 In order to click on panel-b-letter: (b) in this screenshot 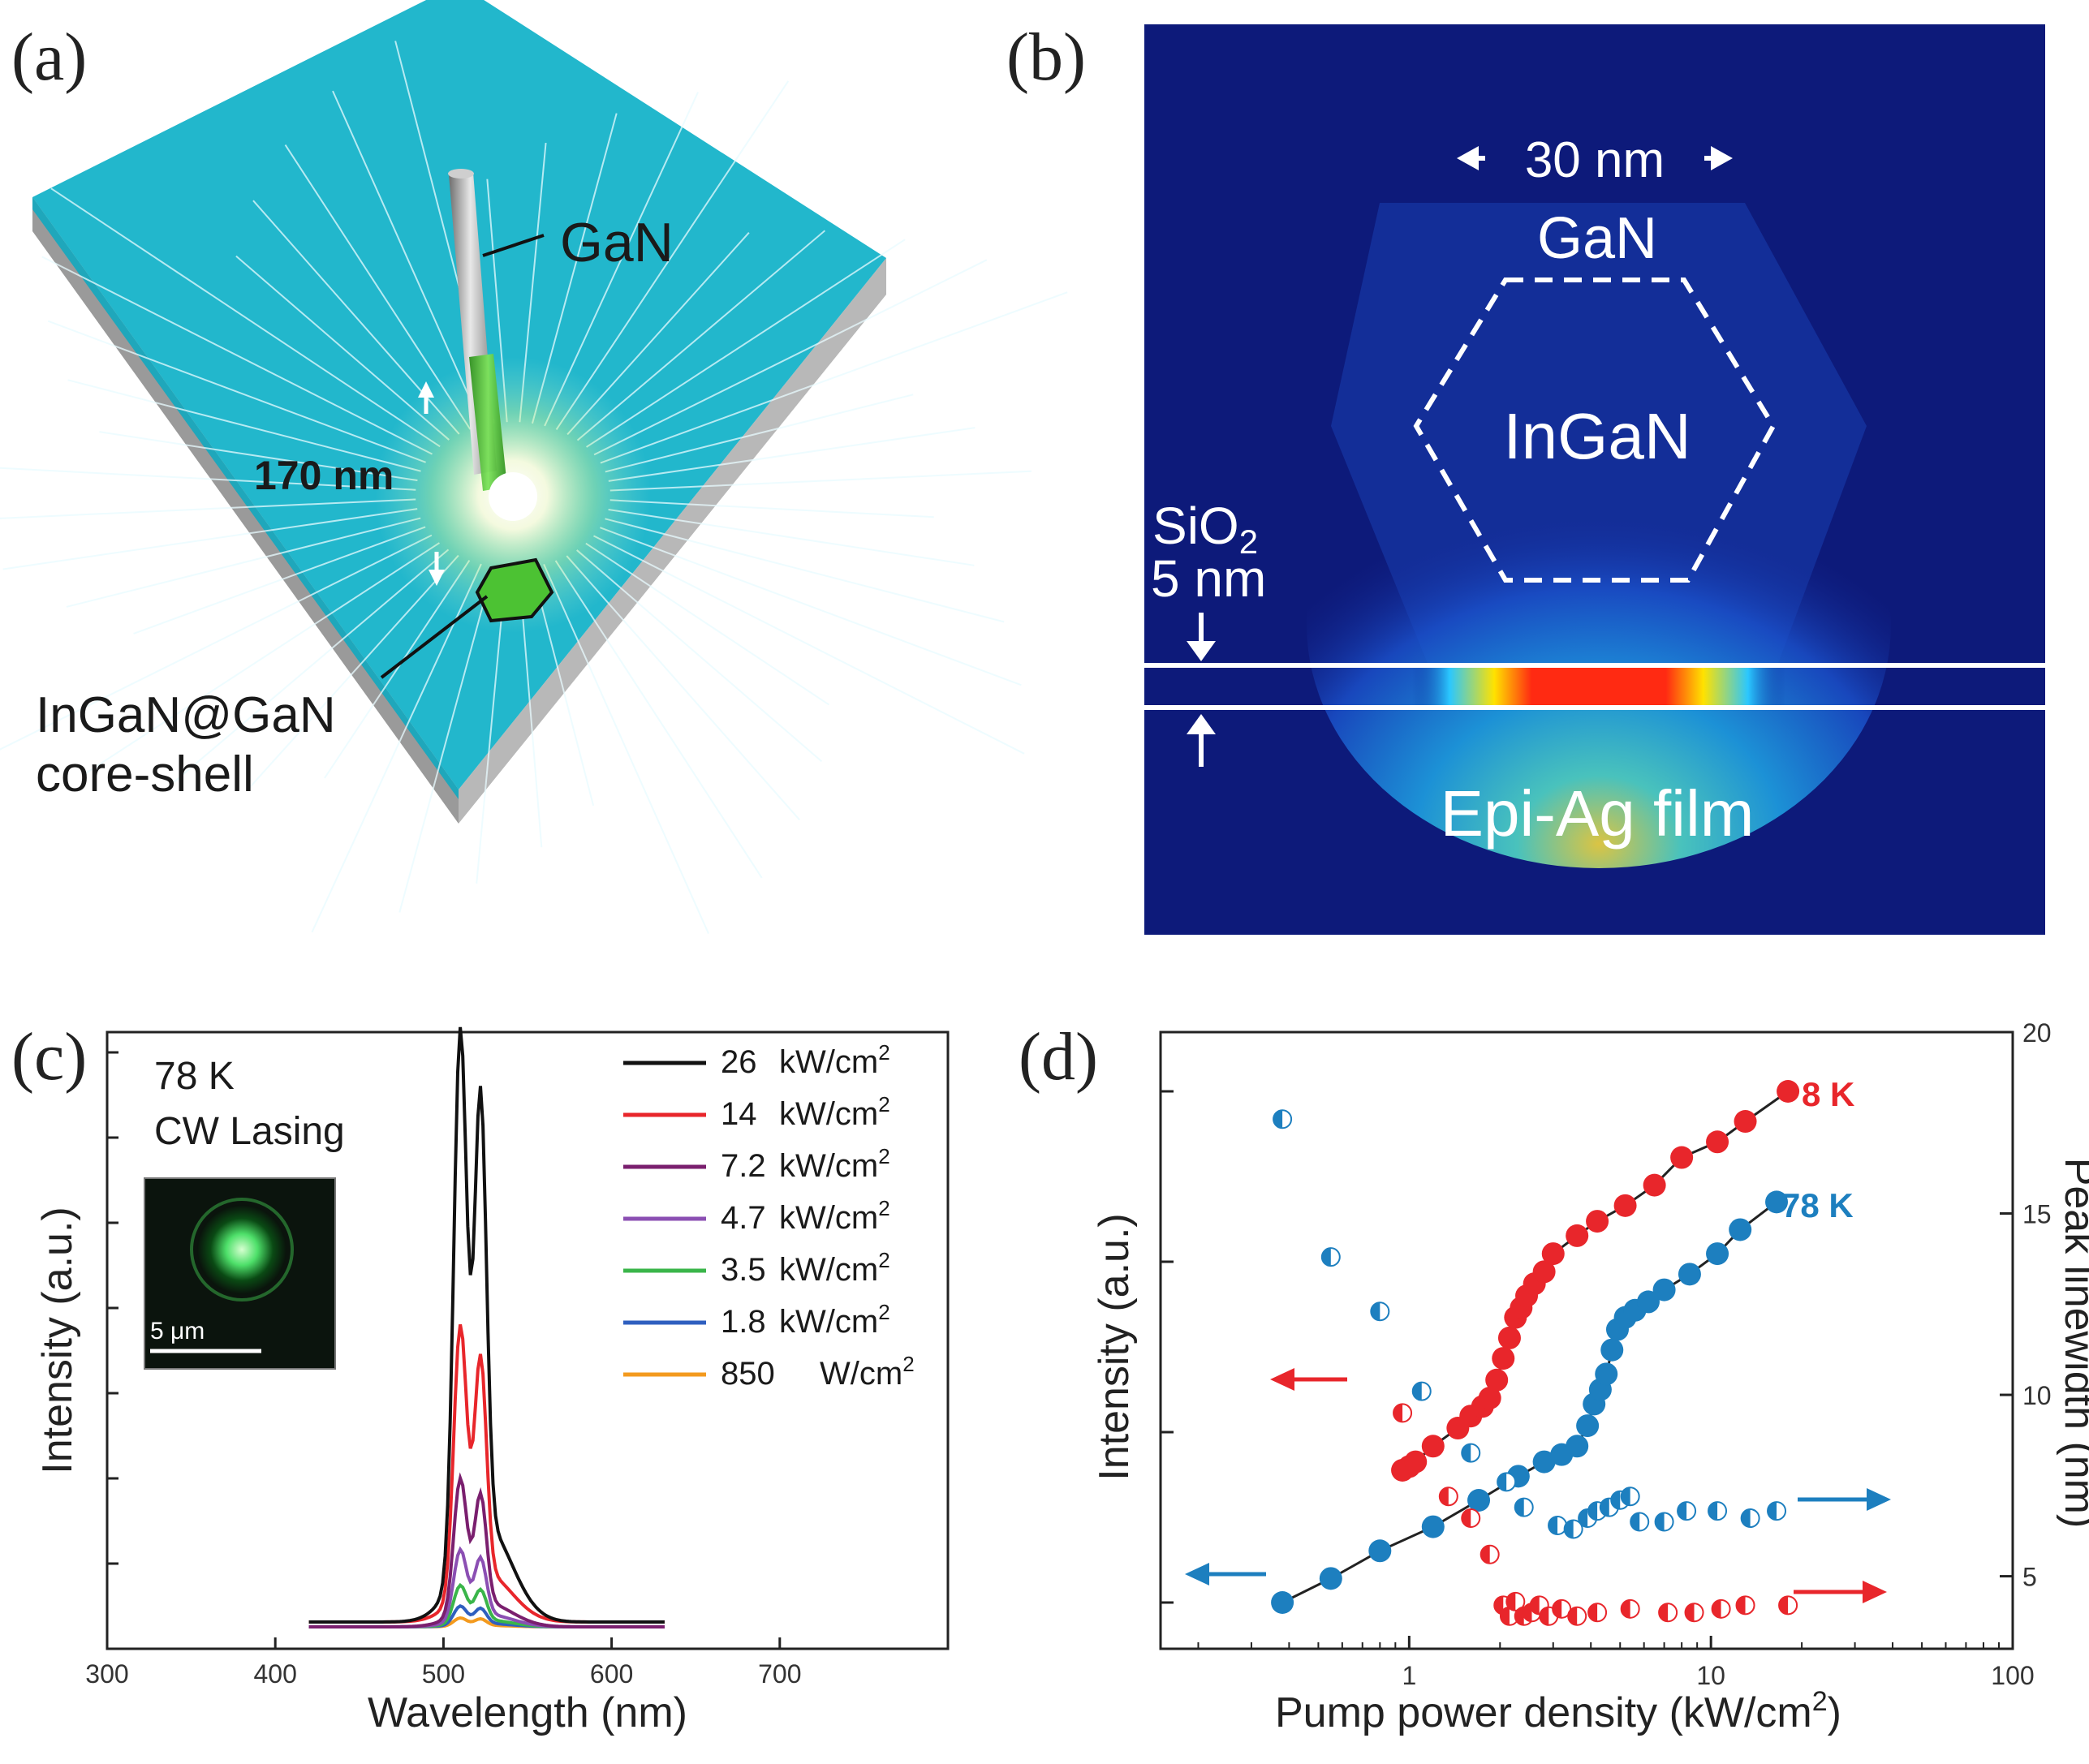, I will do `click(1046, 57)`.